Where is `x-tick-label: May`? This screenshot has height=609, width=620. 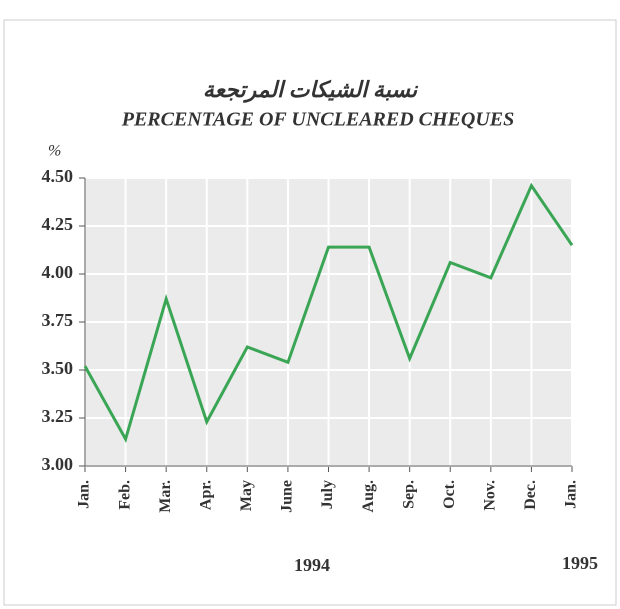
x-tick-label: May is located at coordinates (246, 495).